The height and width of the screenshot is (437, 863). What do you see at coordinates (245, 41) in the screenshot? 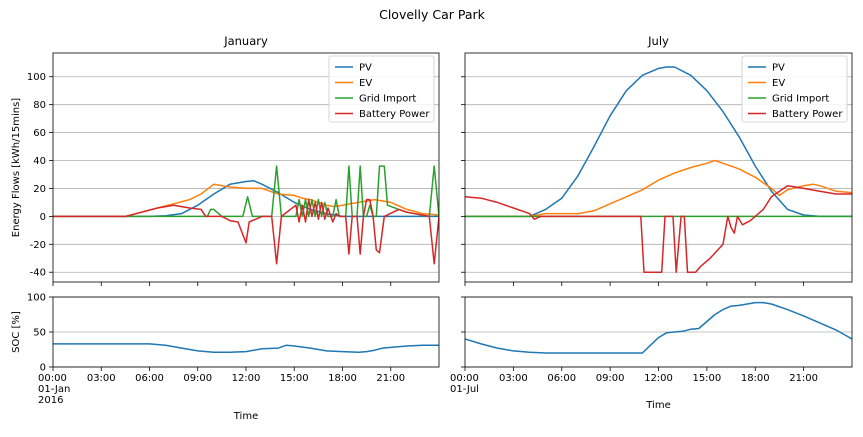
I see `panel-title: January` at bounding box center [245, 41].